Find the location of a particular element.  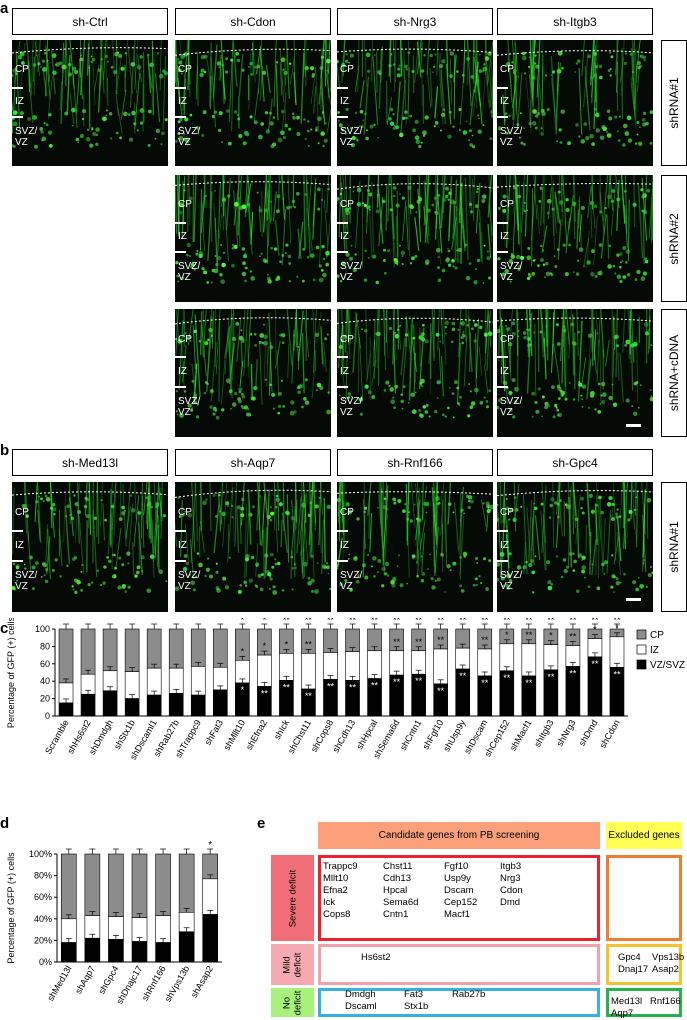

layer-label-iz: IZ is located at coordinates (504, 546).